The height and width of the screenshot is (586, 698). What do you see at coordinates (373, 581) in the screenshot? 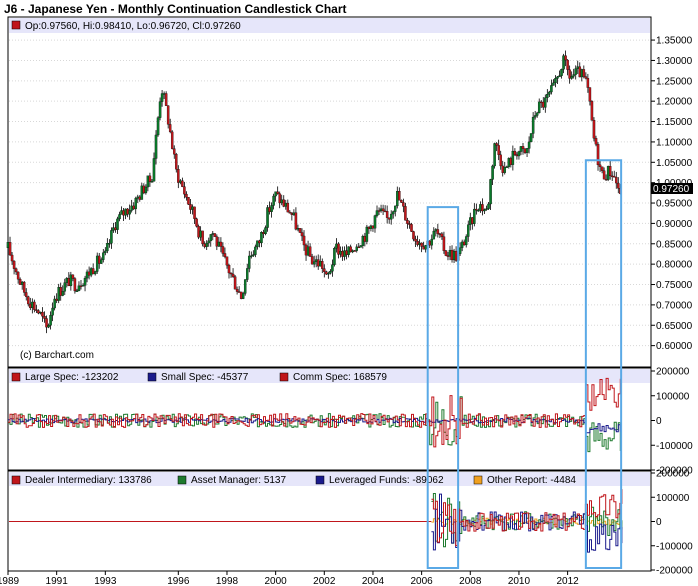
I see `x-tick-label: 2004` at bounding box center [373, 581].